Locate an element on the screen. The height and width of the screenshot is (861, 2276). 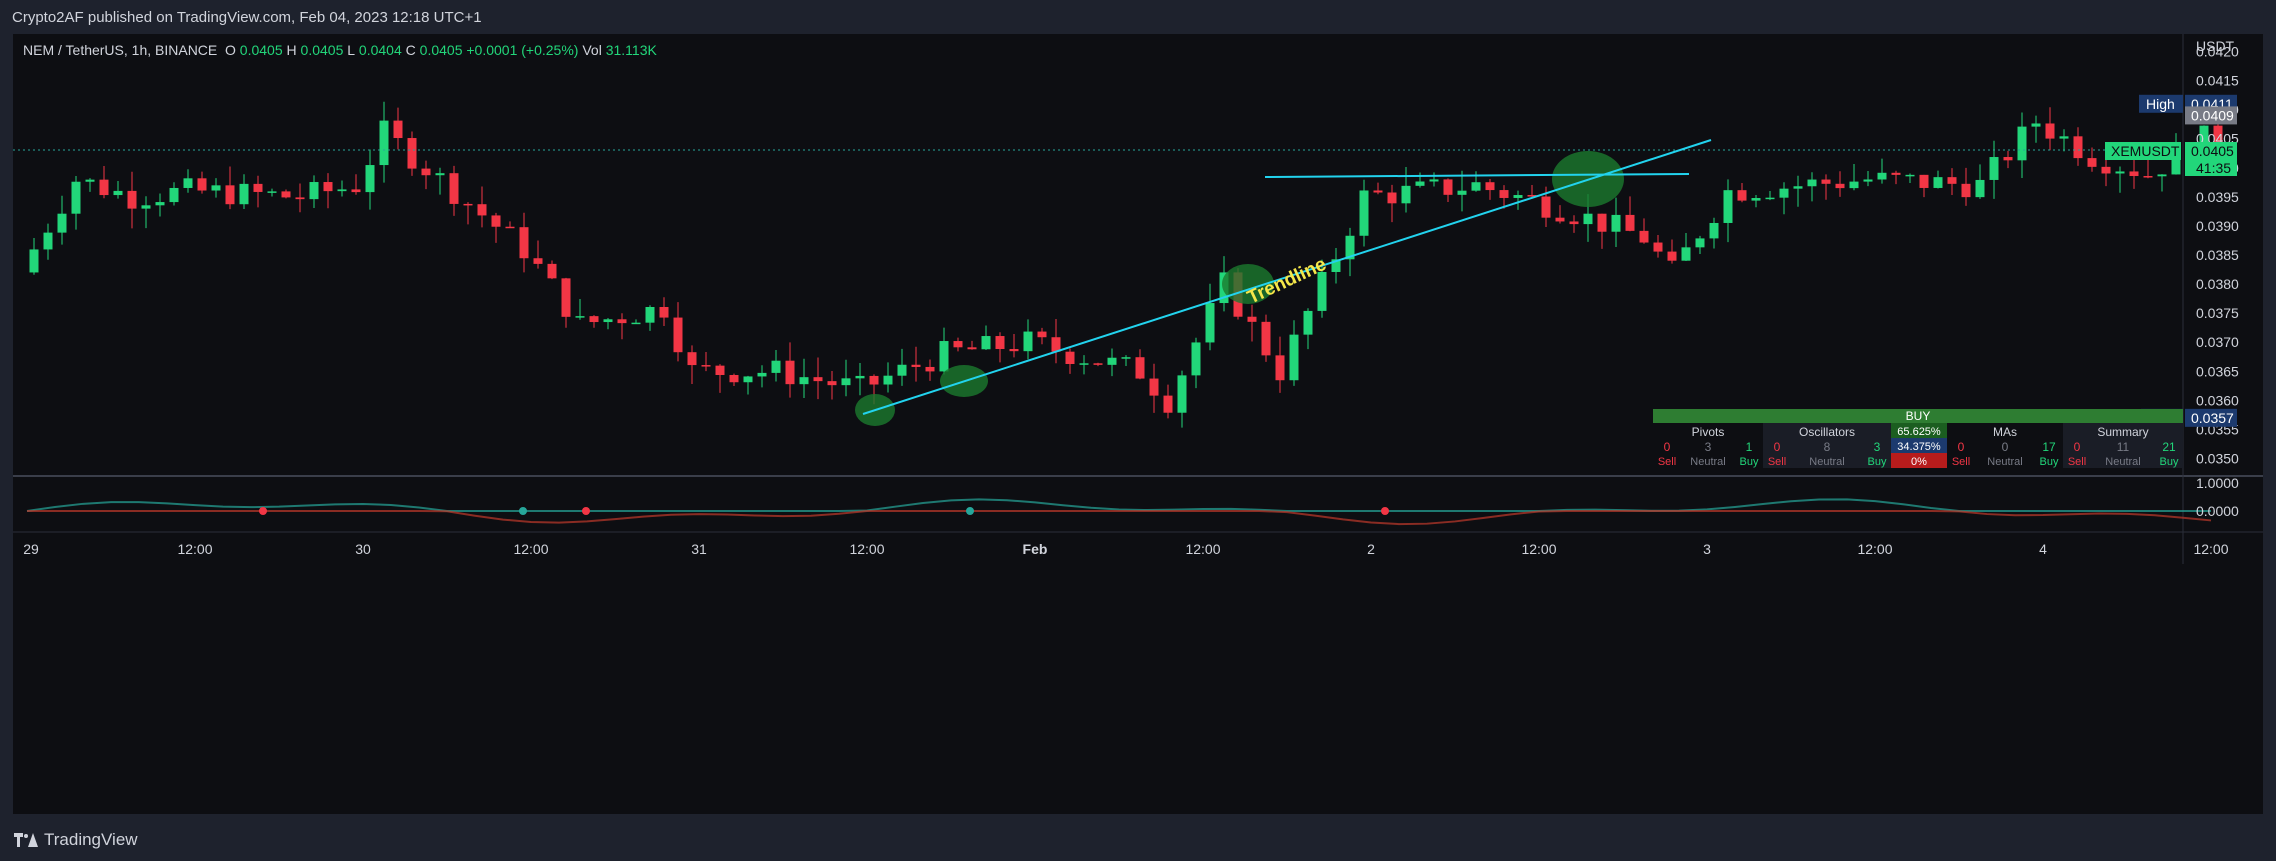
price-tick: 0.0350 is located at coordinates (2217, 459).